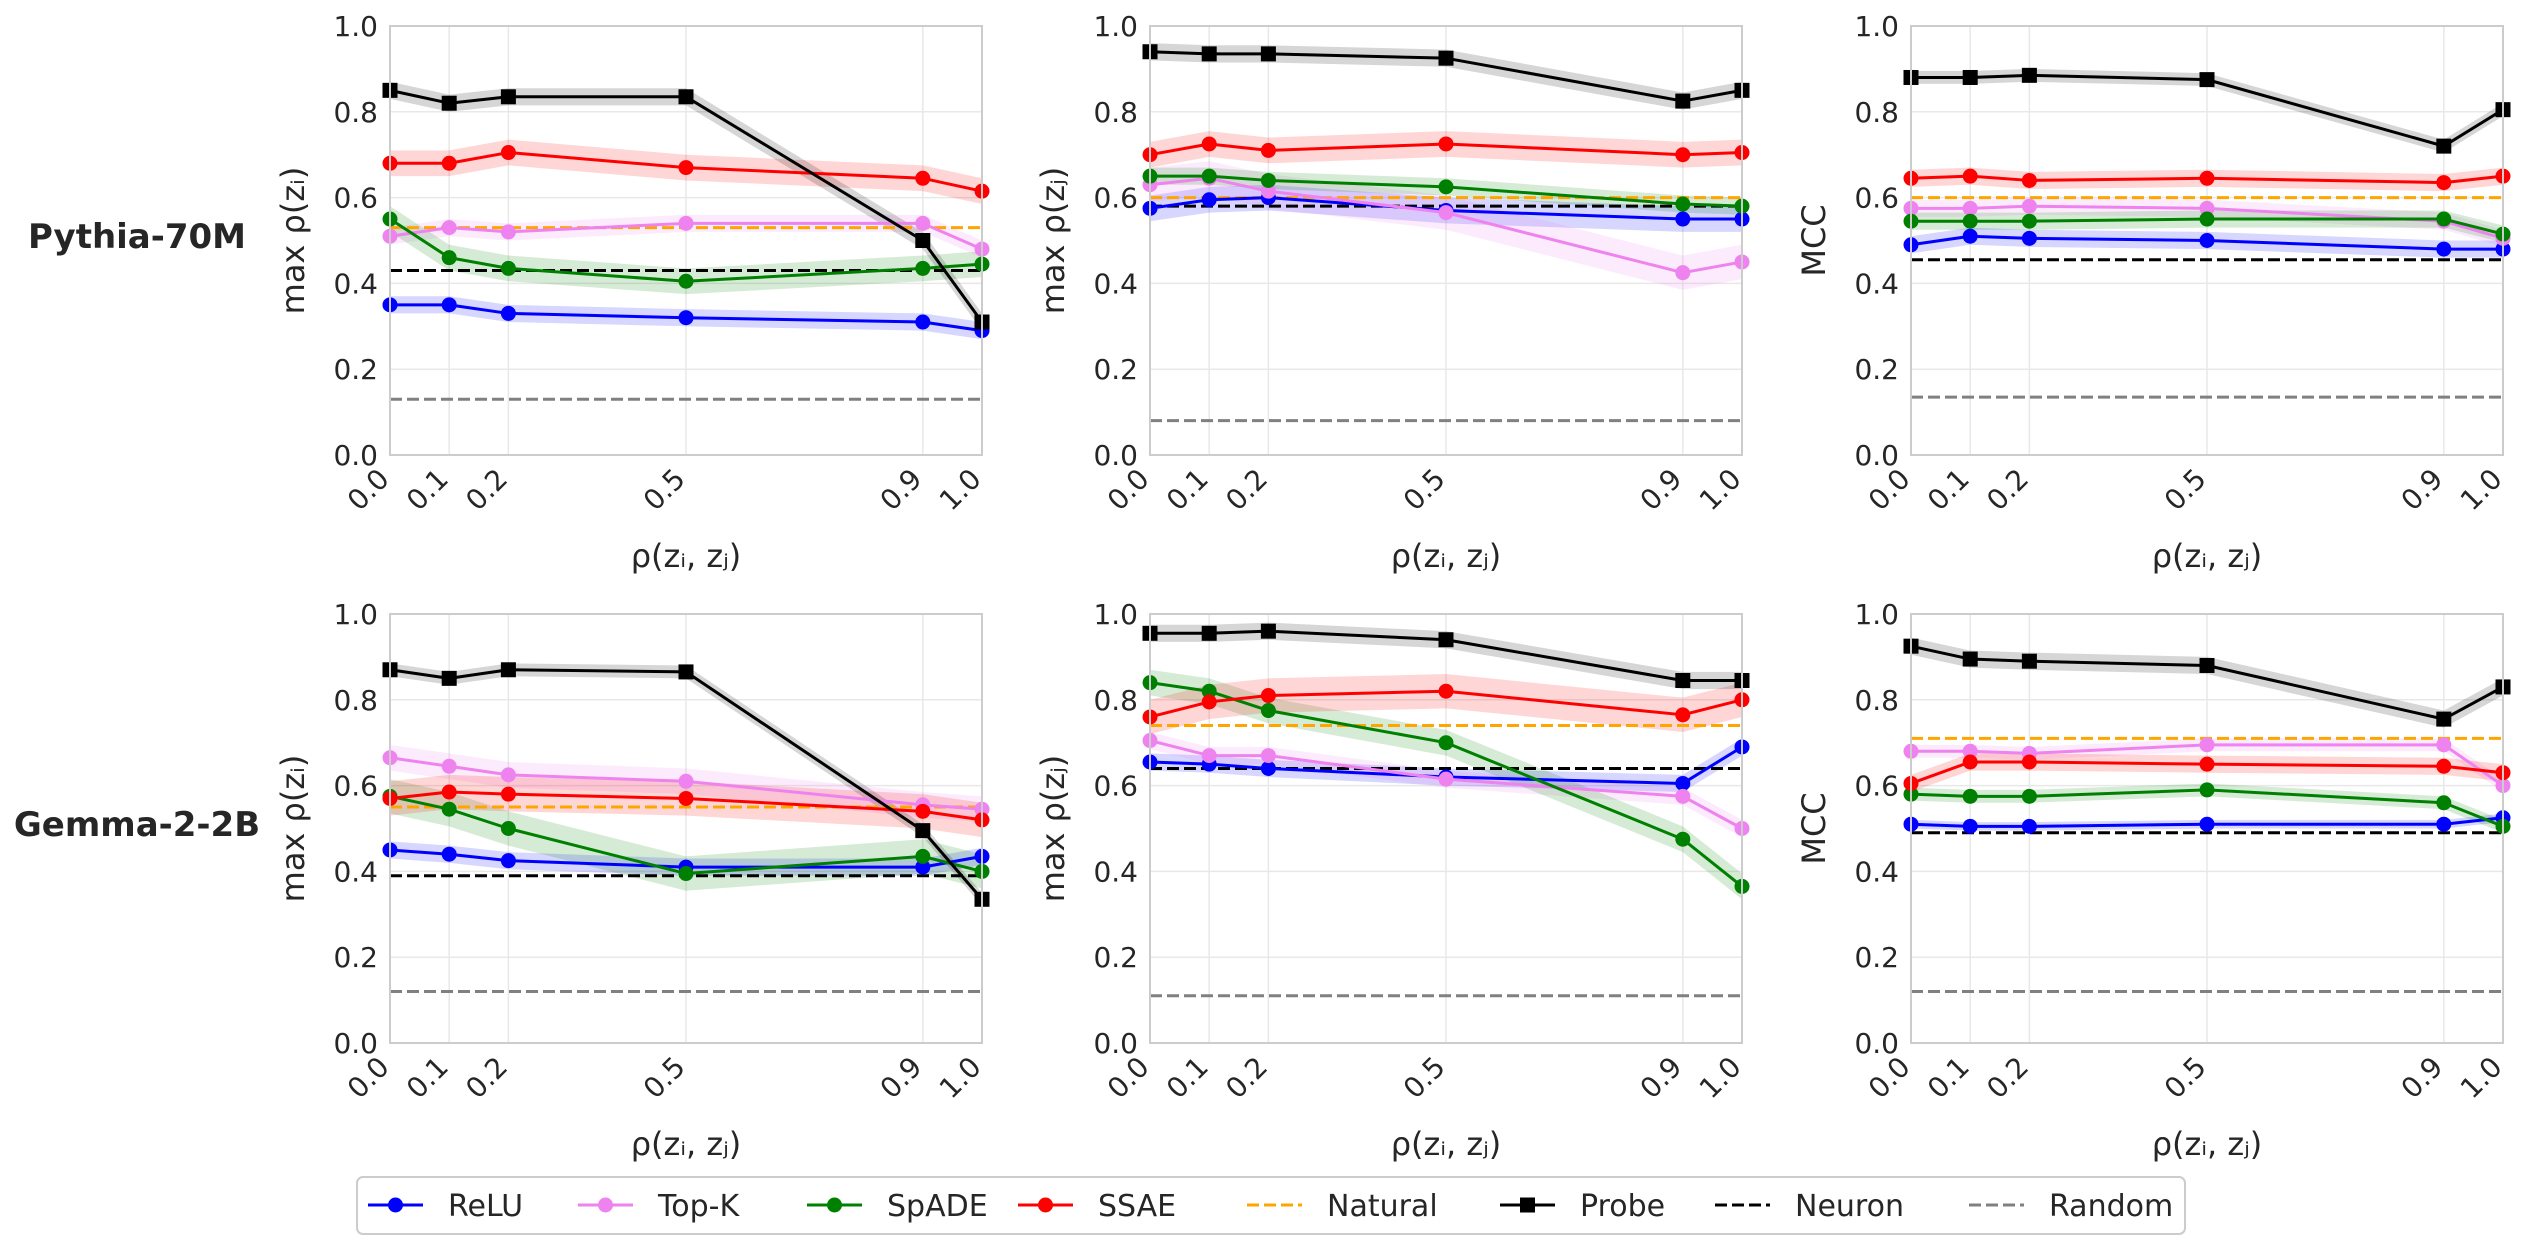 This screenshot has height=1245, width=2531. I want to click on legend-label: SSAE, so click(1137, 1206).